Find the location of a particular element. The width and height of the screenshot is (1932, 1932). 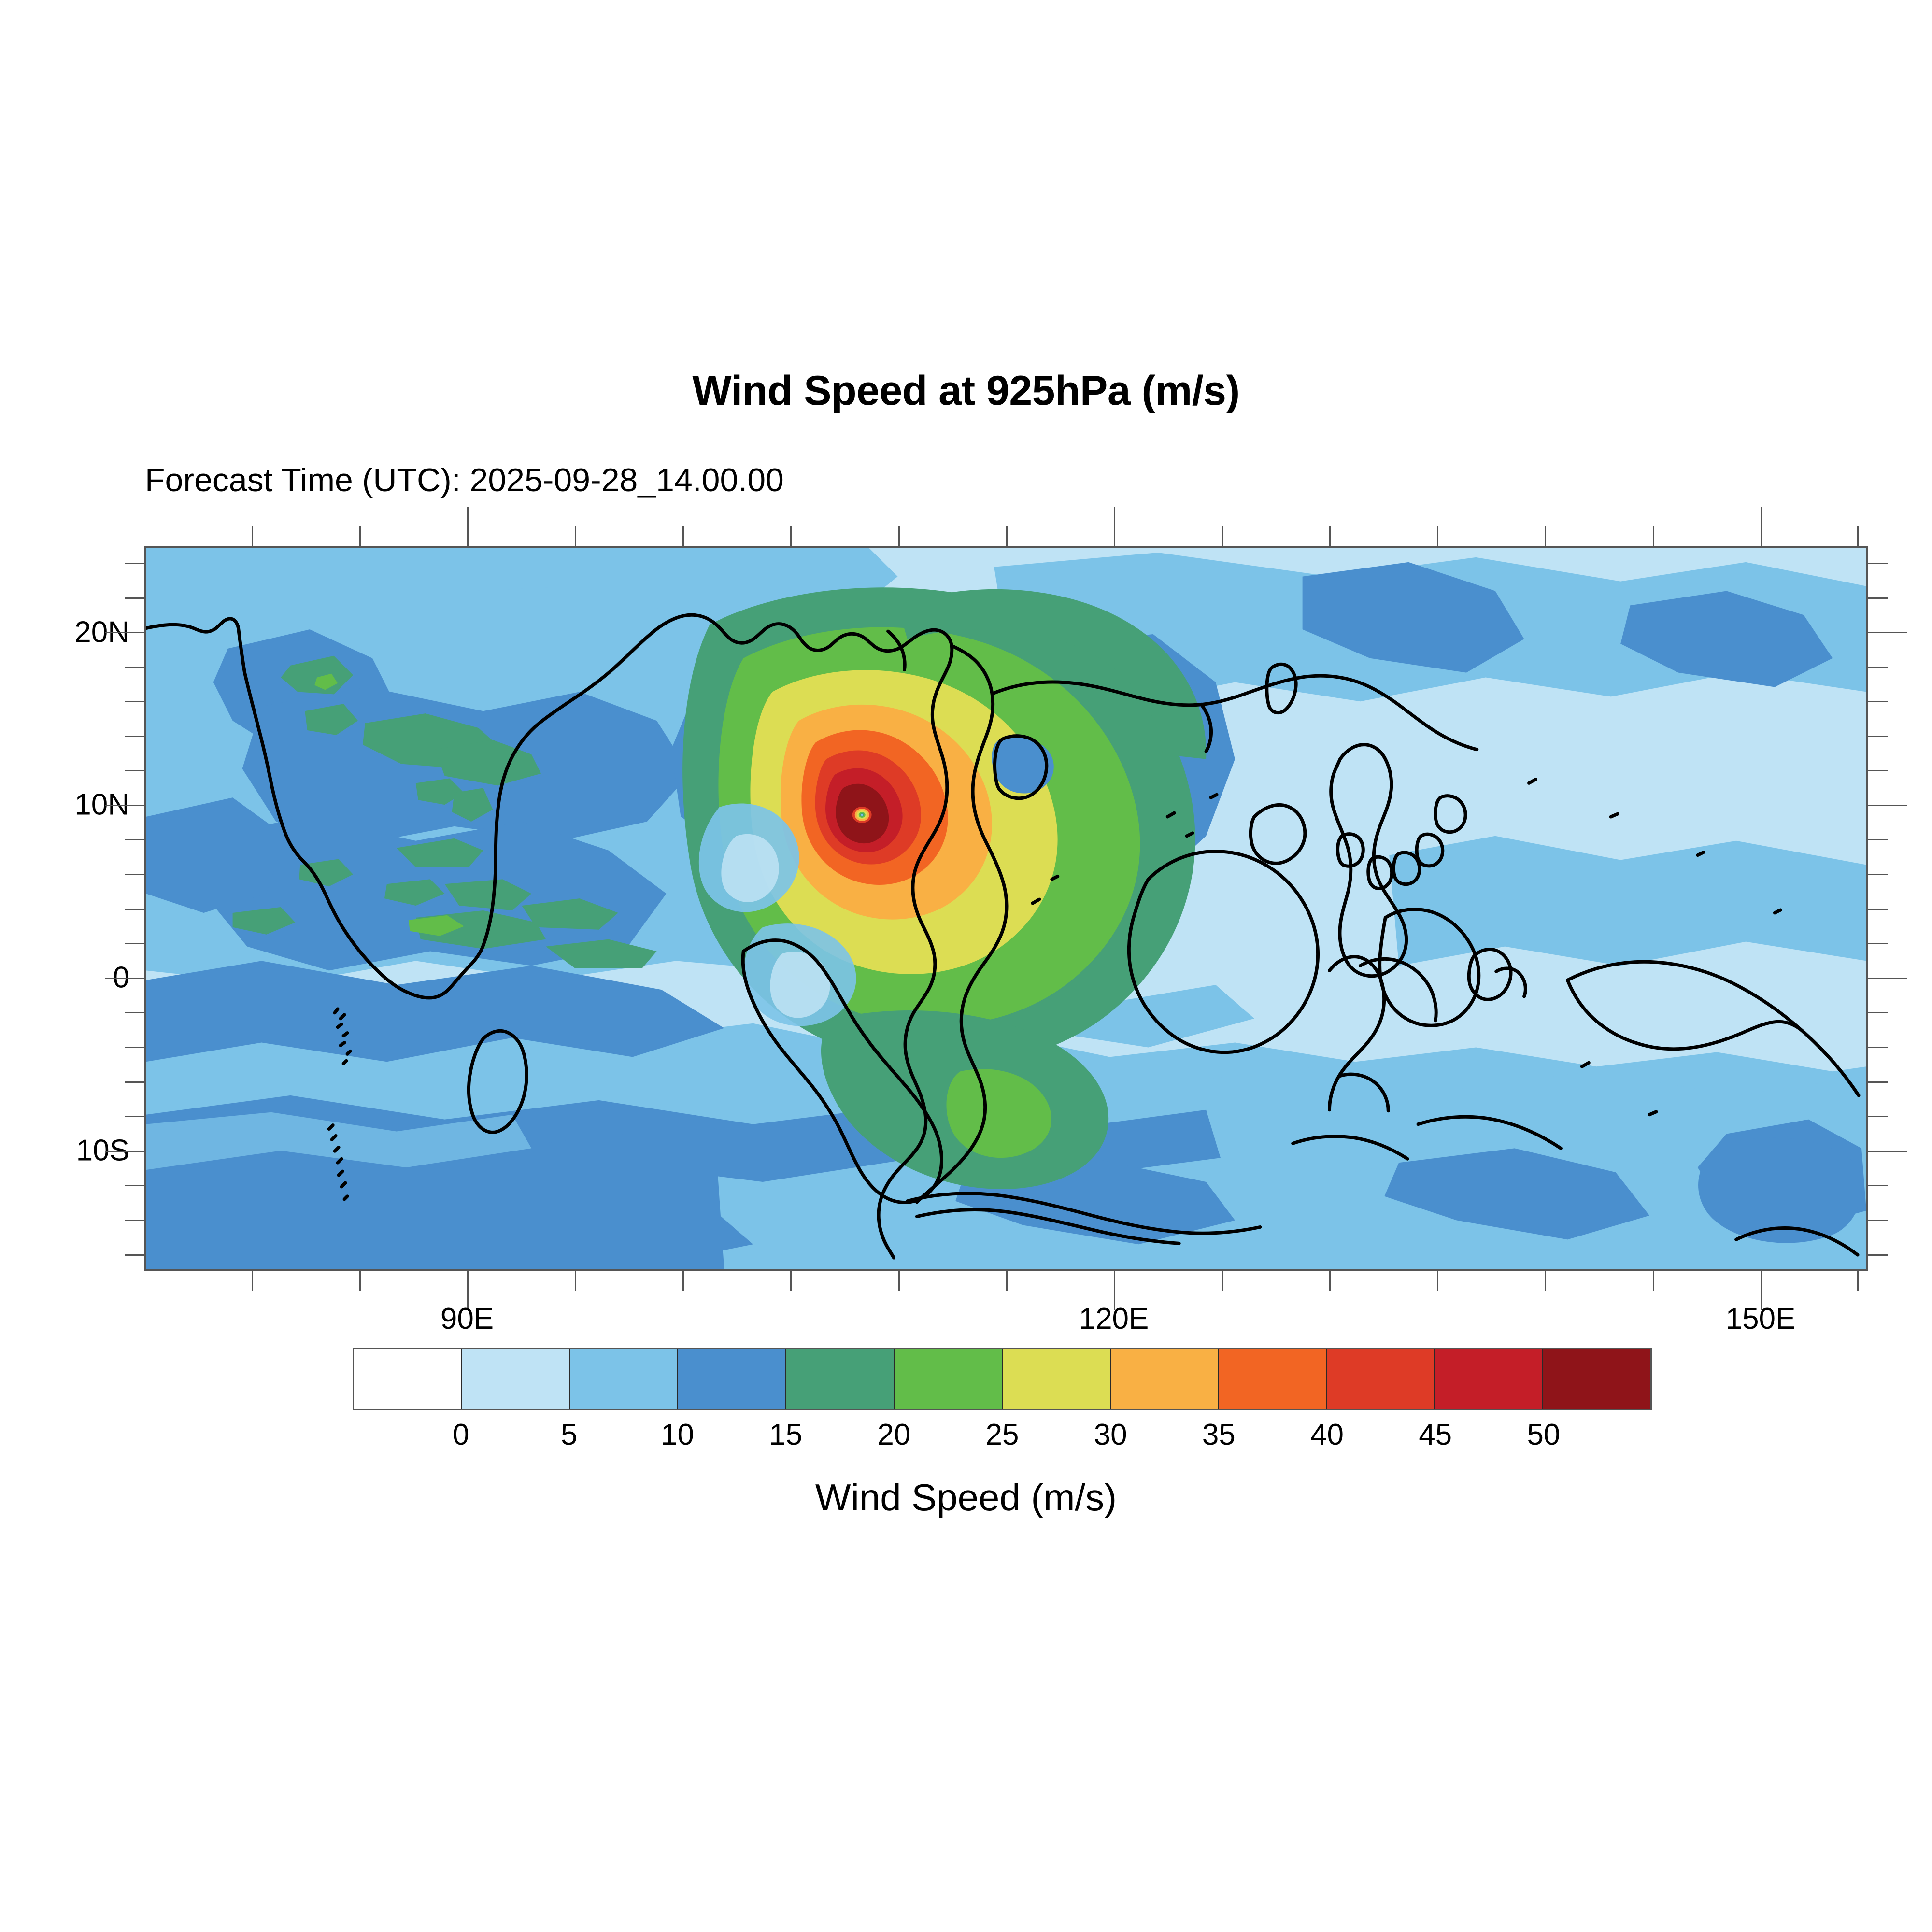

colorbar-tick-label-25: 25 is located at coordinates (1002, 1434).